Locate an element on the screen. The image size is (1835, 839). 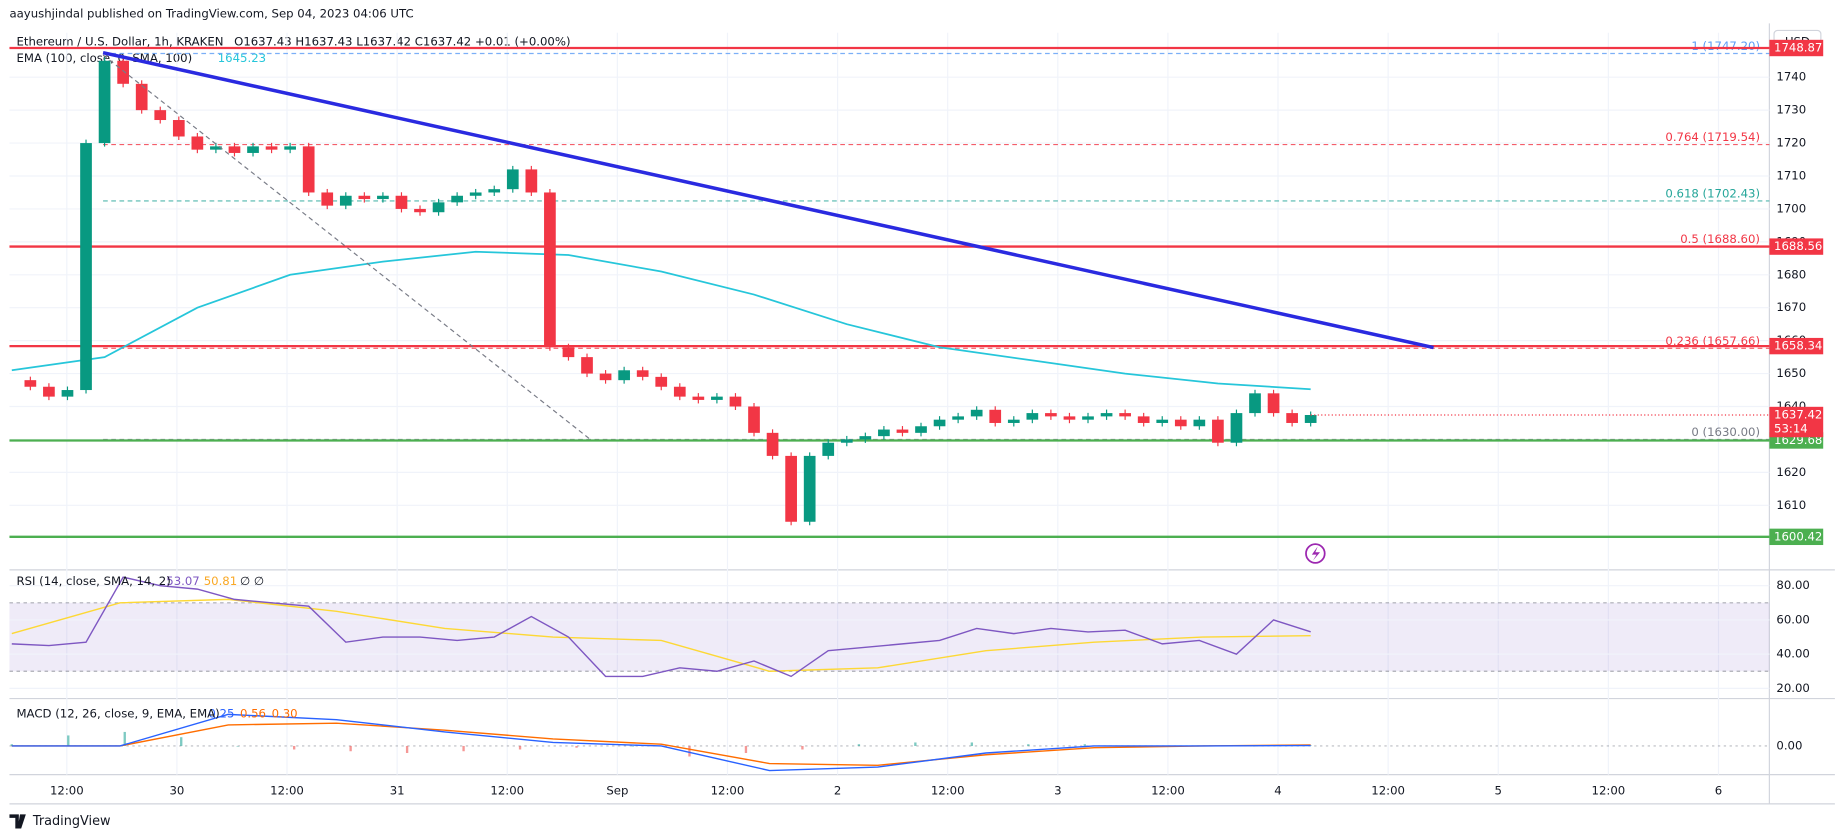
ema-line is located at coordinates (661, 320).